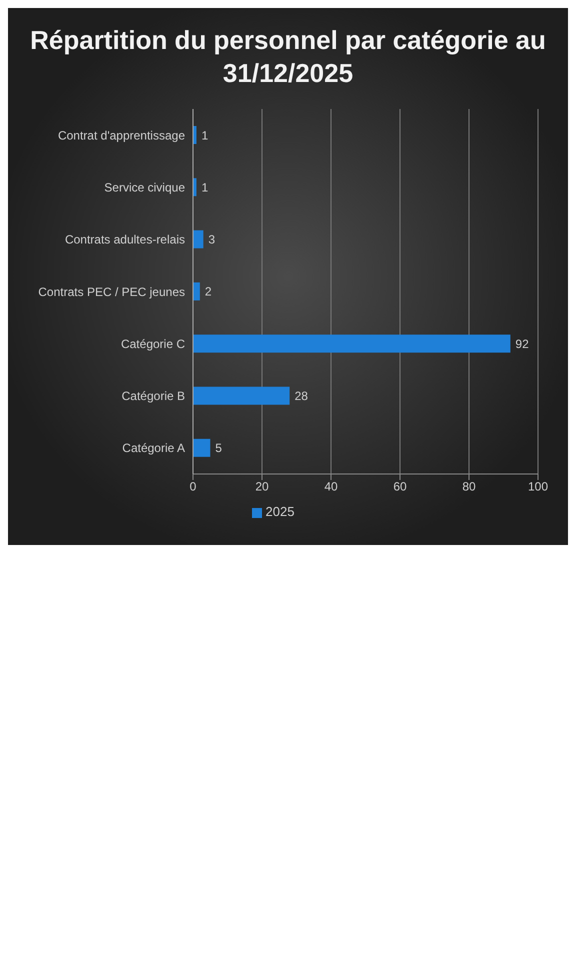 Image resolution: width=577 pixels, height=959 pixels. I want to click on y-tick-label: Catégorie A, so click(153, 448).